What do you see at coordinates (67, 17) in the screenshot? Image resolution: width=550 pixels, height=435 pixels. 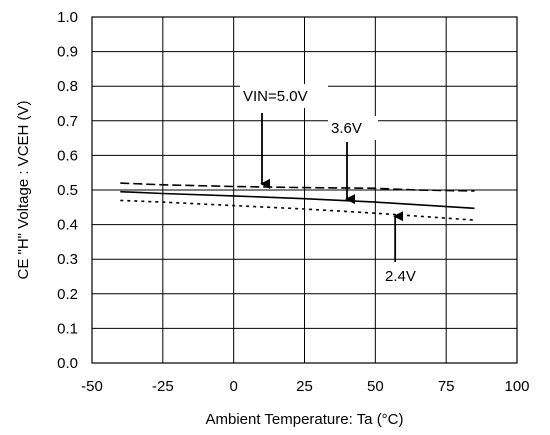 I see `y-tick-label: 1.0` at bounding box center [67, 17].